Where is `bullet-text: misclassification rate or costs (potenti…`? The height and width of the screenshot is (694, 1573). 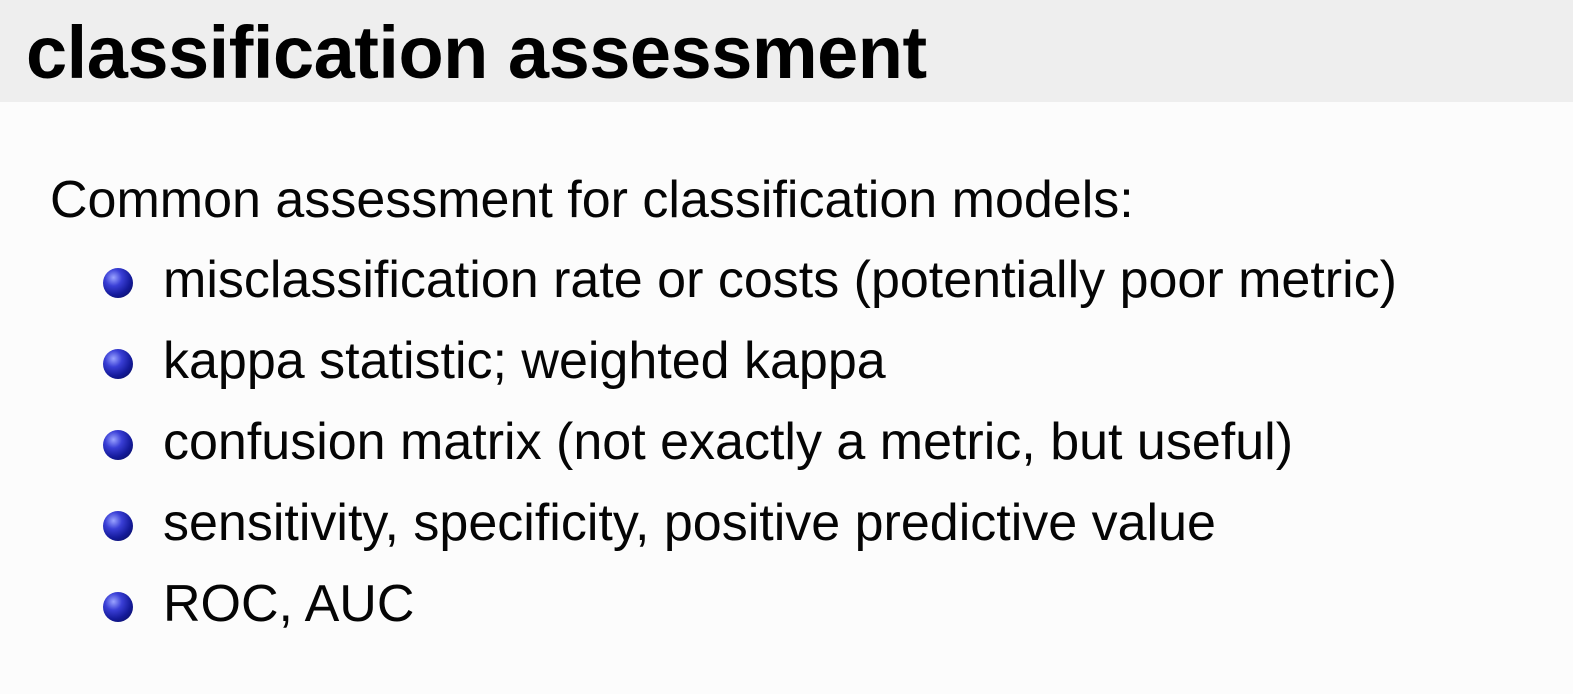 bullet-text: misclassification rate or costs (potenti… is located at coordinates (780, 280).